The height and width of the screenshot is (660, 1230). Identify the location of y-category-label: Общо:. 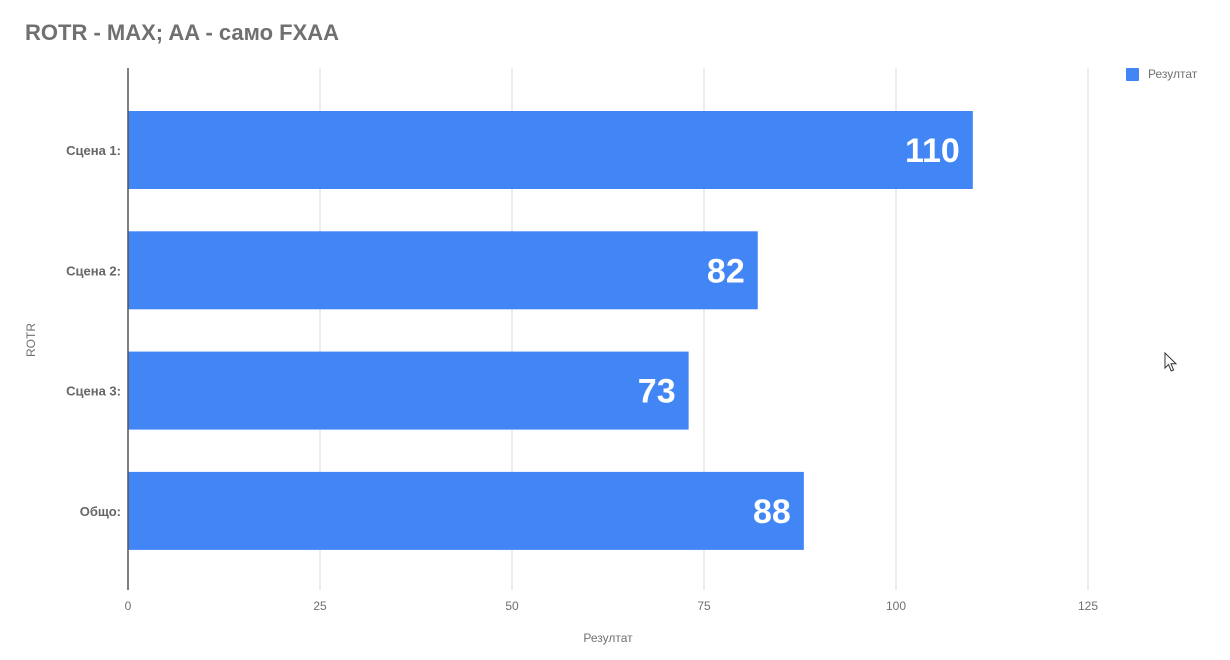
(100, 511).